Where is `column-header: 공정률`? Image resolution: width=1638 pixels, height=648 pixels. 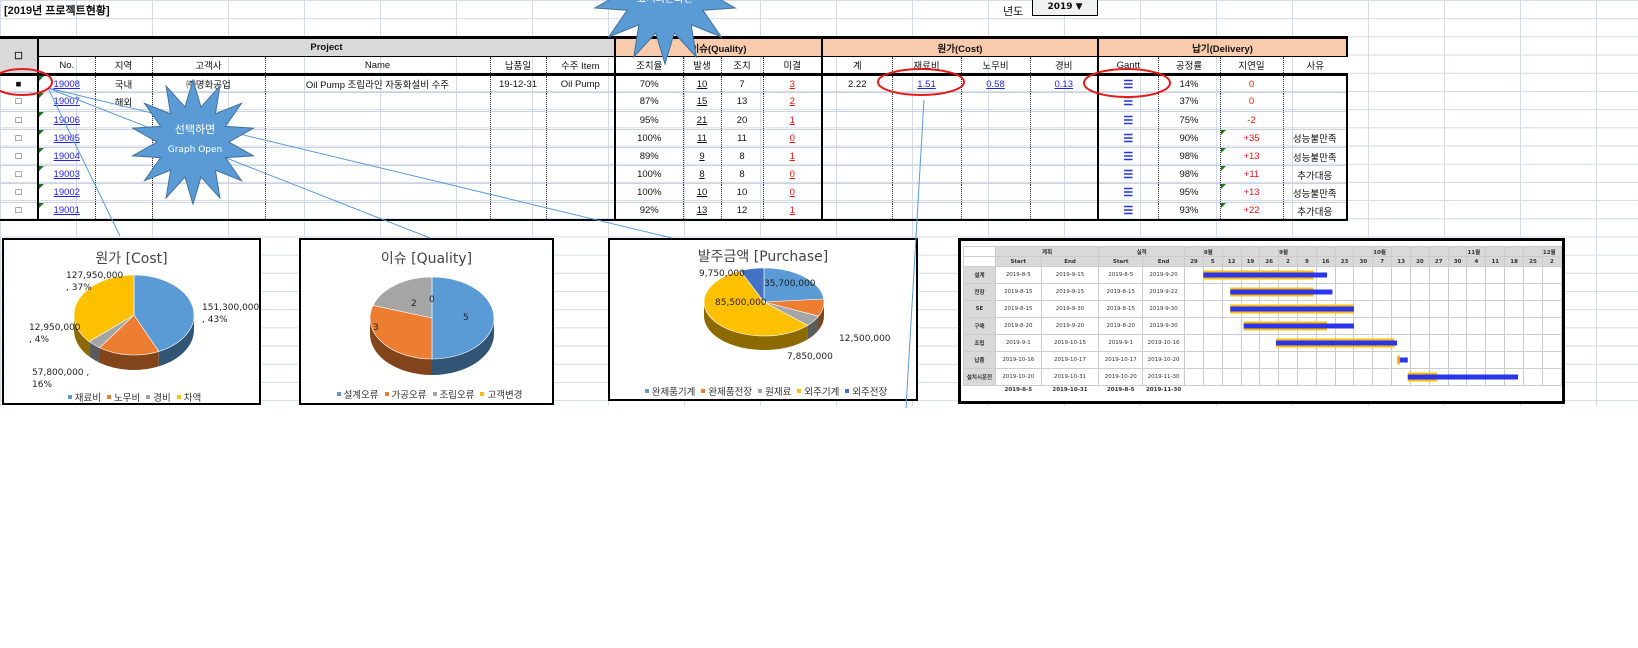
column-header: 공정률 is located at coordinates (1188, 66).